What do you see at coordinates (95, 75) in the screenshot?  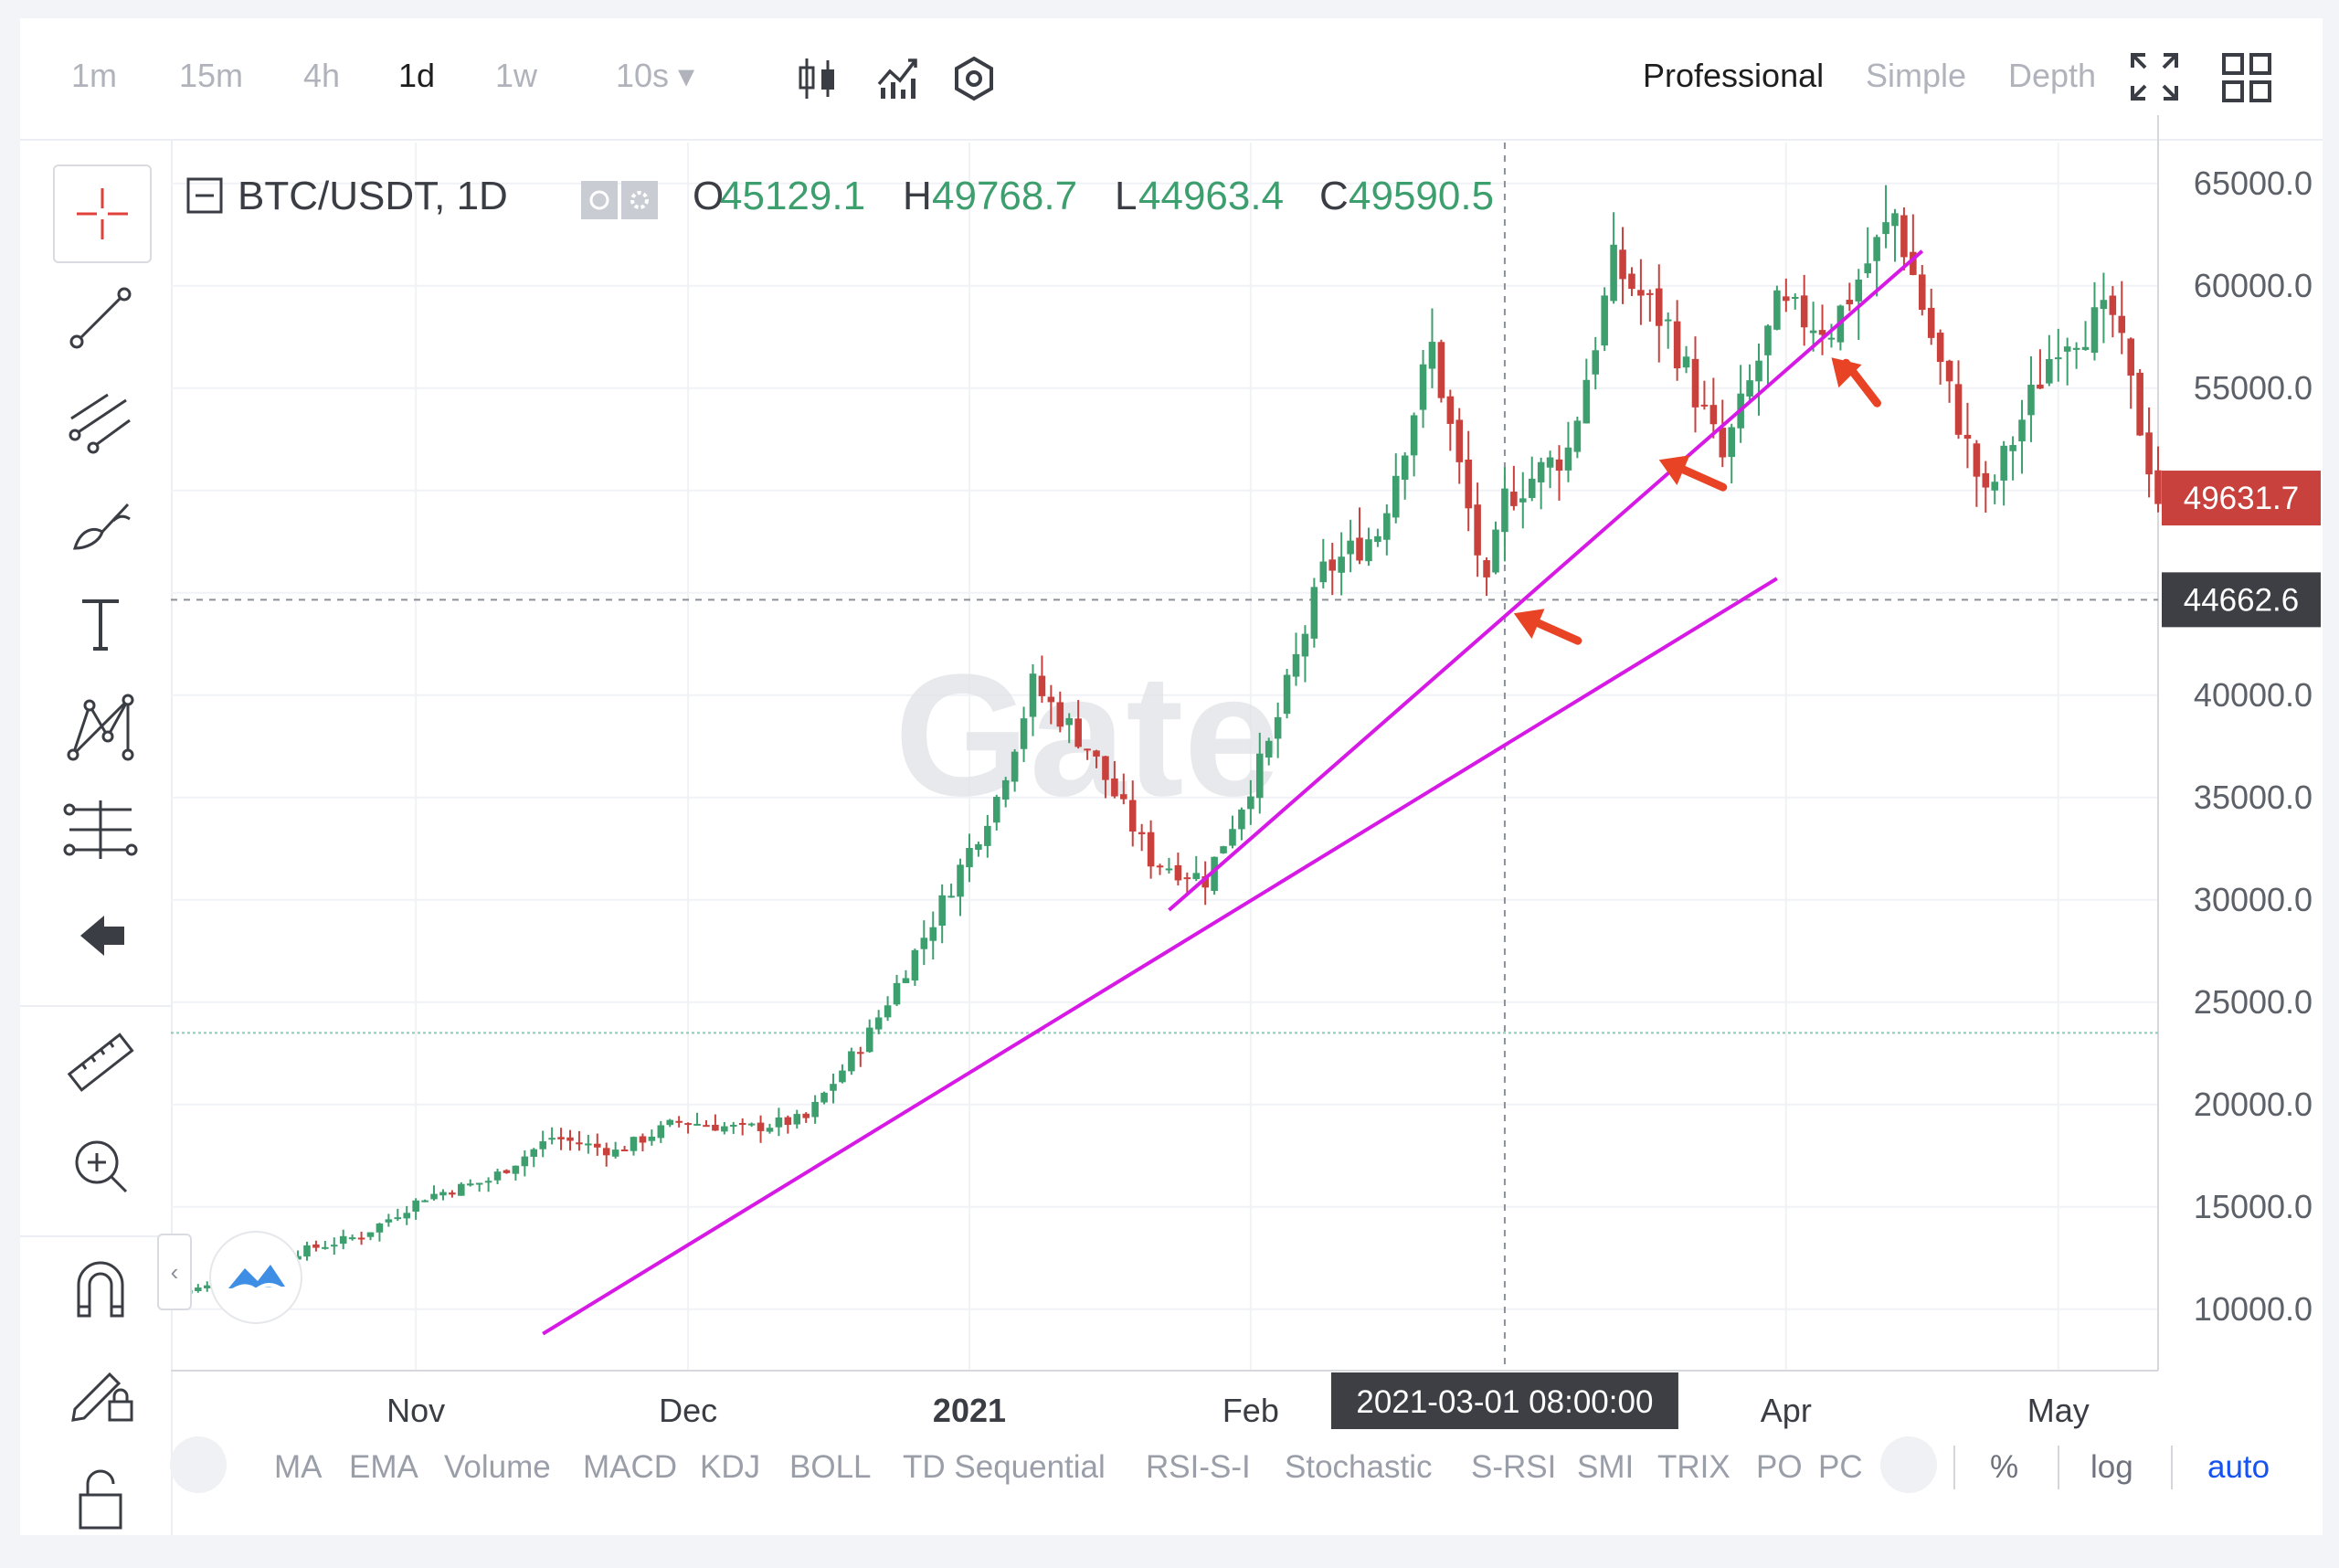 I see `timeframe-1m: 1m` at bounding box center [95, 75].